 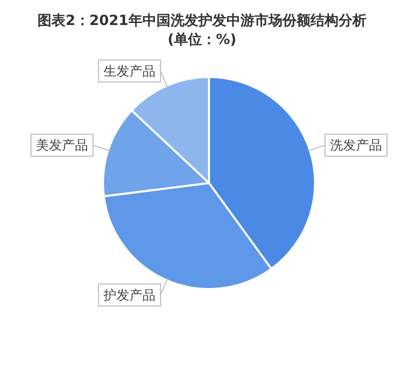 I want to click on slice-label: 美发产品, so click(x=62, y=146).